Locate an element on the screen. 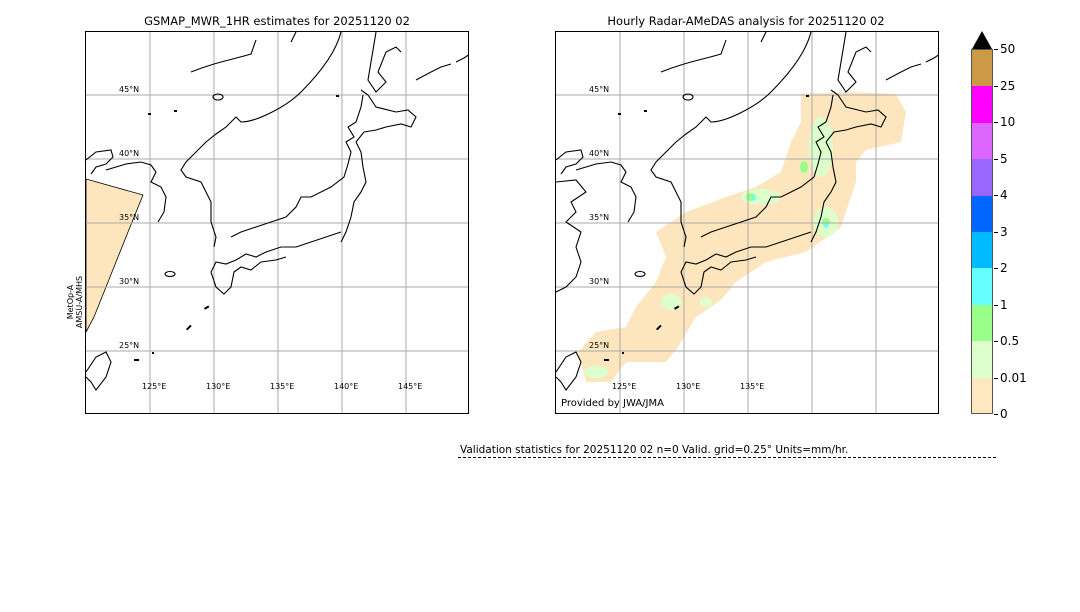  colorbar-seg-0.01-0.5 is located at coordinates (982, 359).